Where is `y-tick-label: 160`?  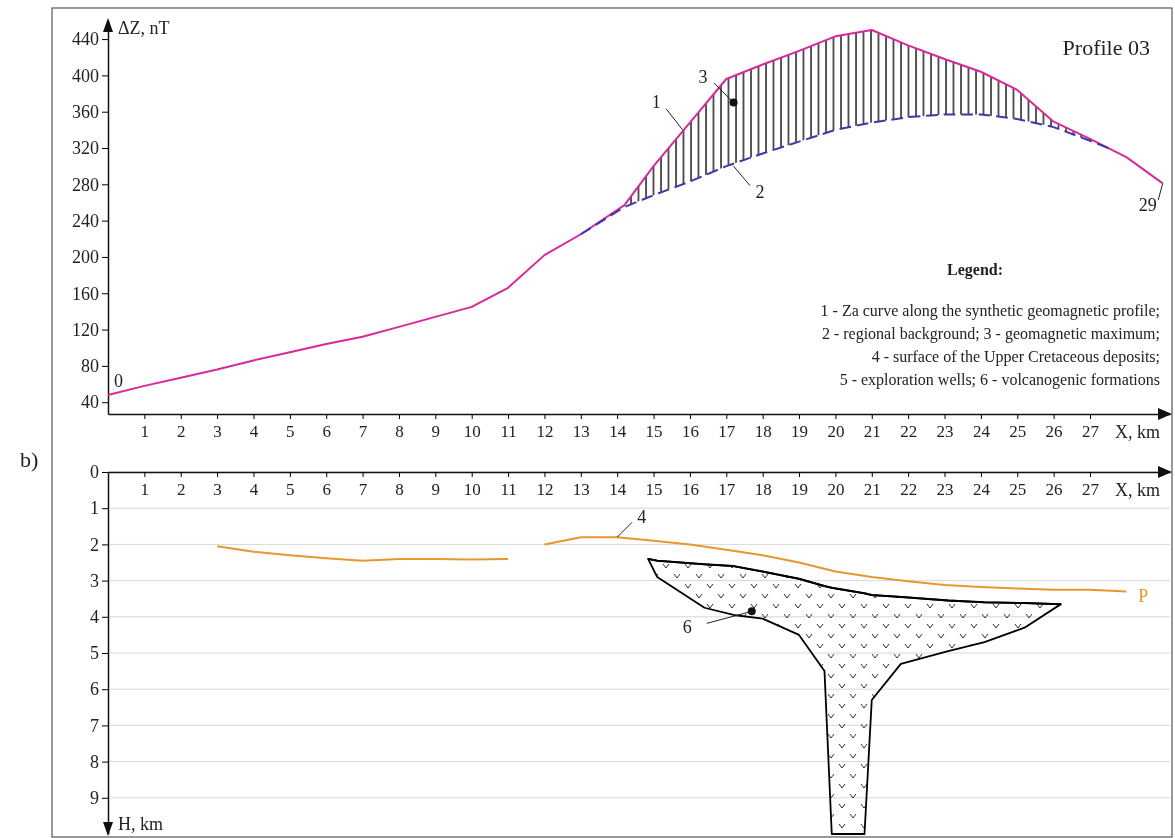 y-tick-label: 160 is located at coordinates (85, 293).